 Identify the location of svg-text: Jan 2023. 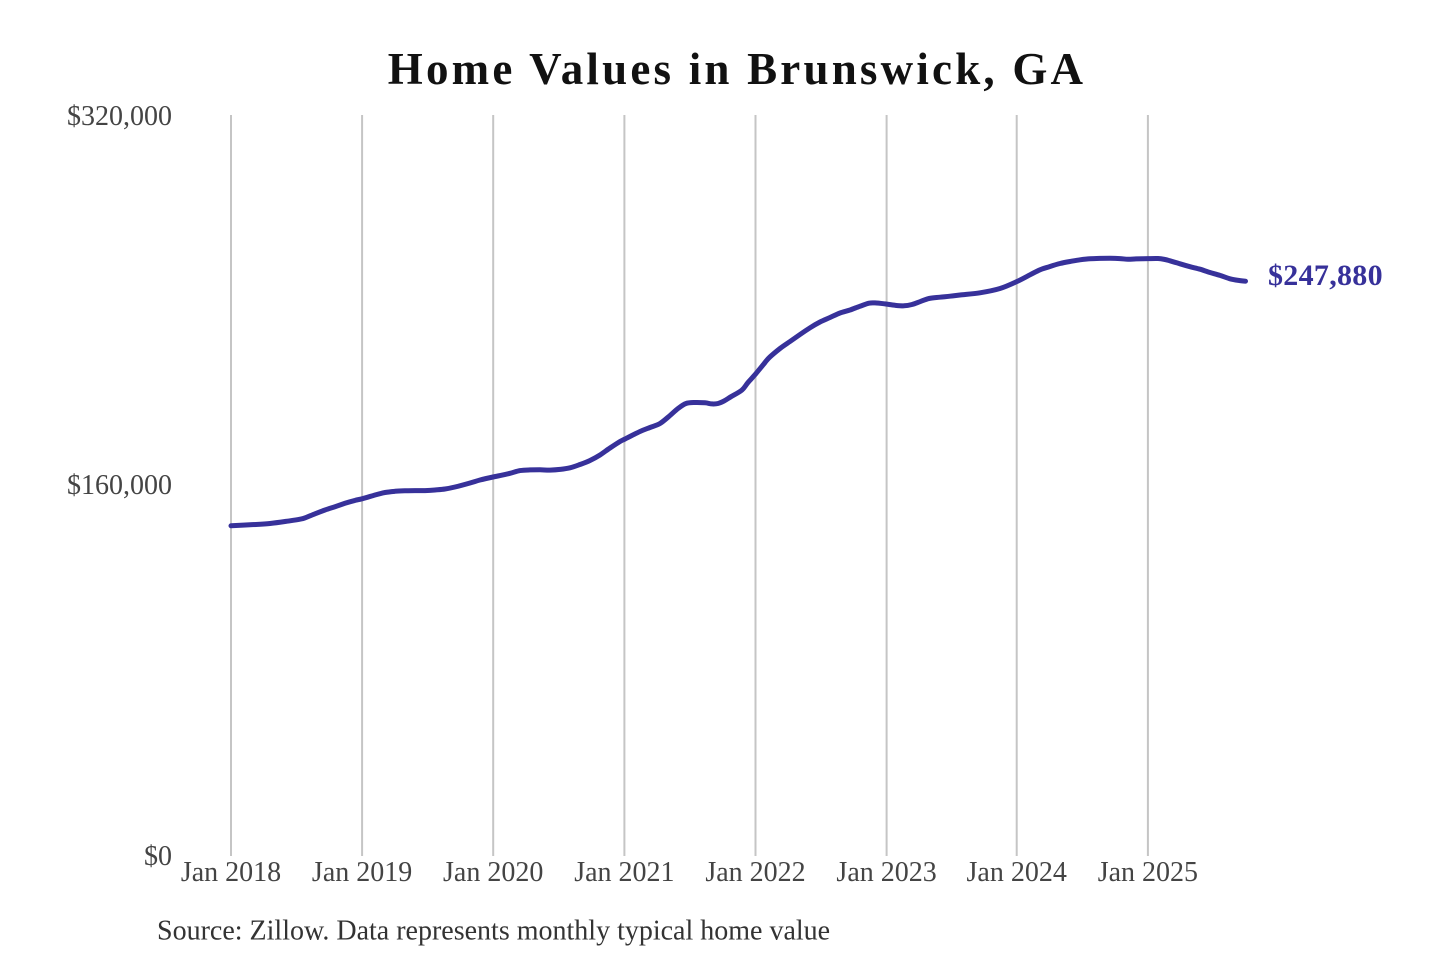
(886, 872).